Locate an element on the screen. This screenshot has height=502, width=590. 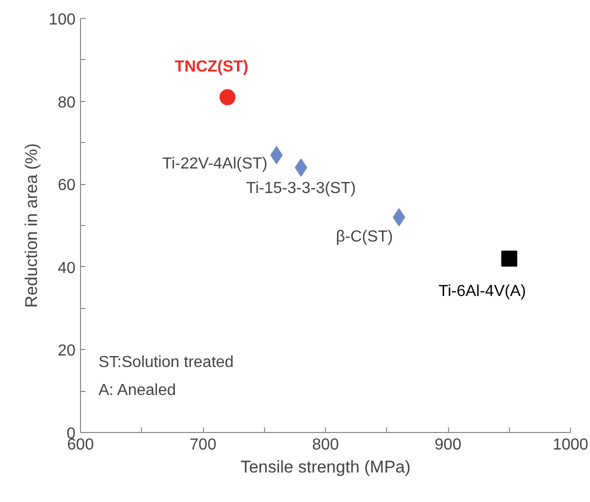
annotation: Ti-22V-4Al(ST) is located at coordinates (215, 164).